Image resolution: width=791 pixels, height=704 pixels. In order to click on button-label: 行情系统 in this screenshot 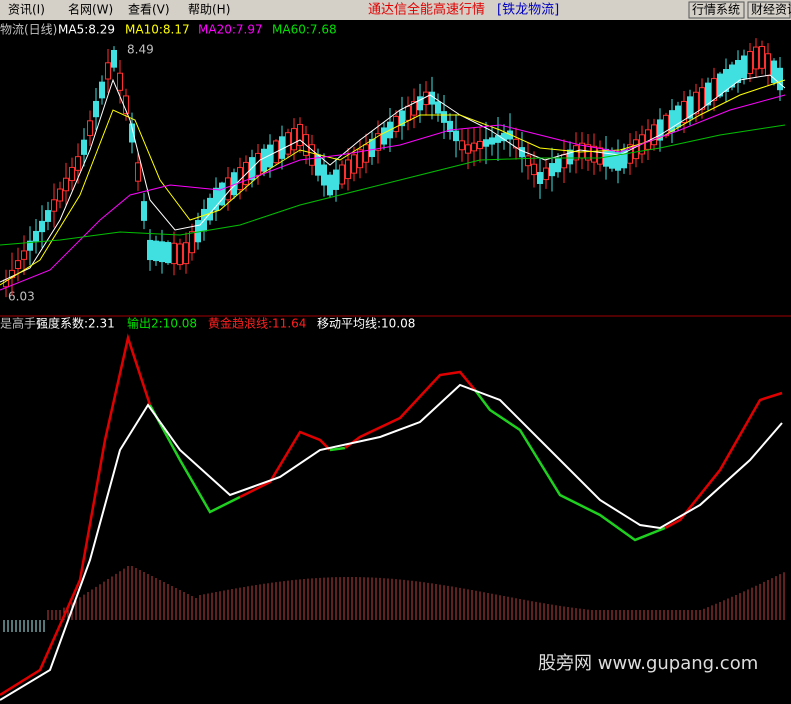, I will do `click(716, 10)`.